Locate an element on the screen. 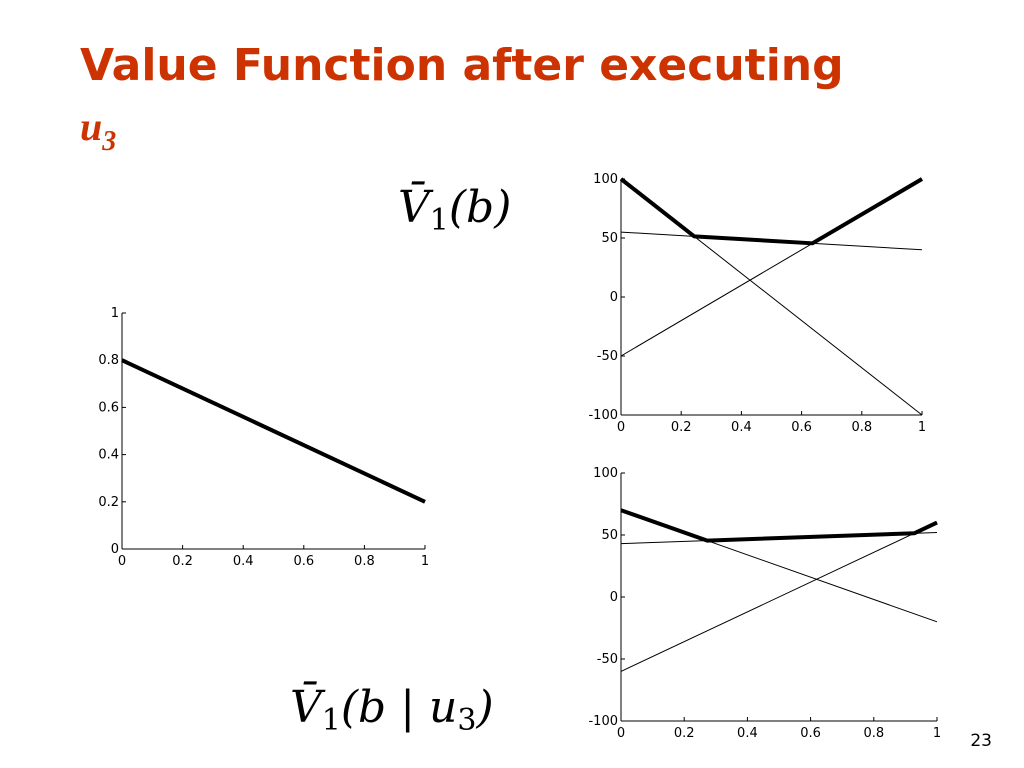  math-label: V̄1(b | u3) is located at coordinates (392, 709).